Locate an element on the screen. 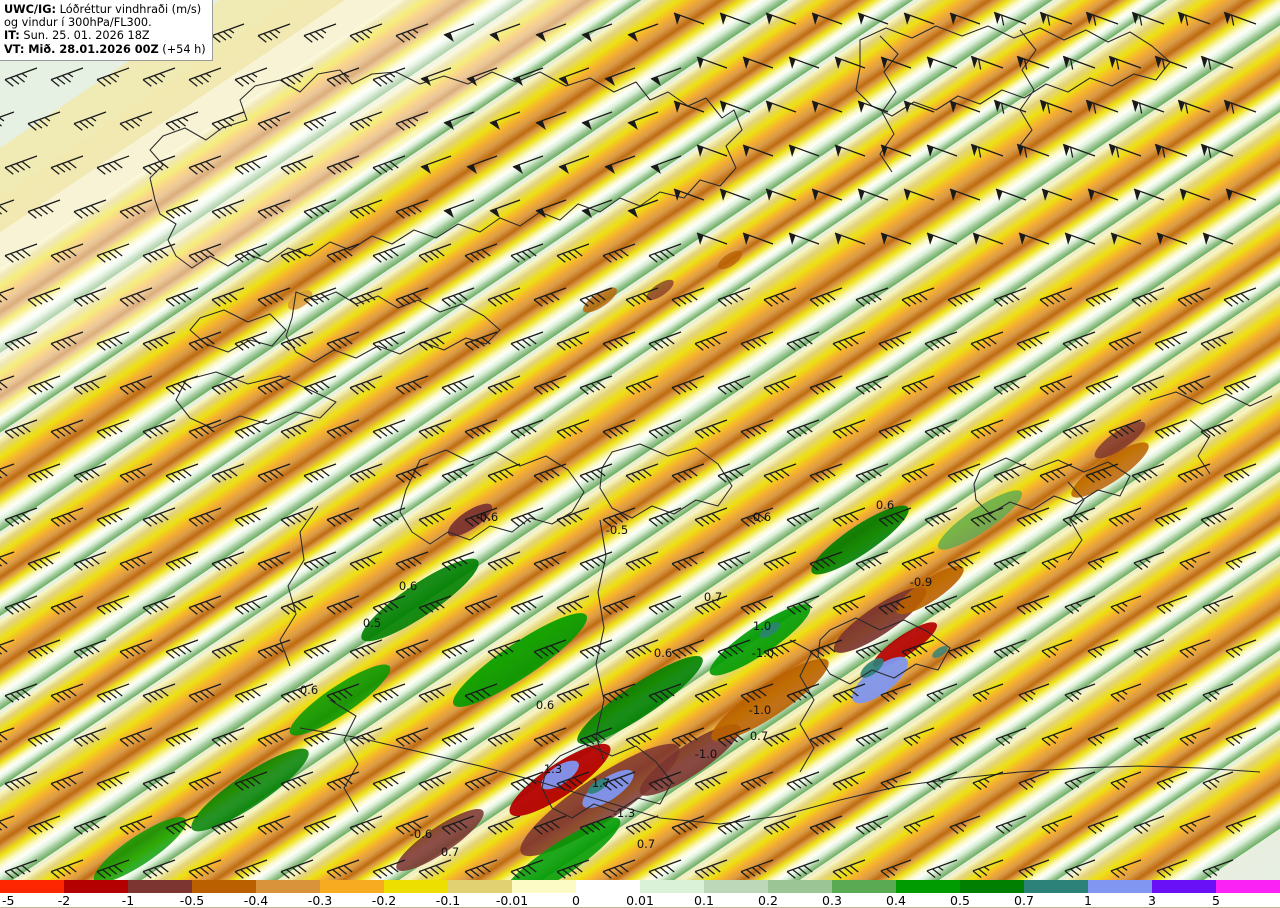  legend-line-4: VT: Mið. 28.01.2026 00Z (+54 h) is located at coordinates (105, 49).